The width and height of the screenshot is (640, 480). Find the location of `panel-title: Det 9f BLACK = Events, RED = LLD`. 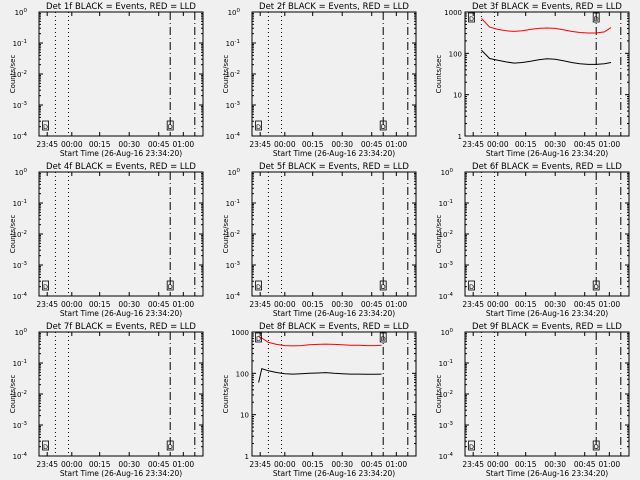

panel-title: Det 9f BLACK = Events, RED = LLD is located at coordinates (547, 327).